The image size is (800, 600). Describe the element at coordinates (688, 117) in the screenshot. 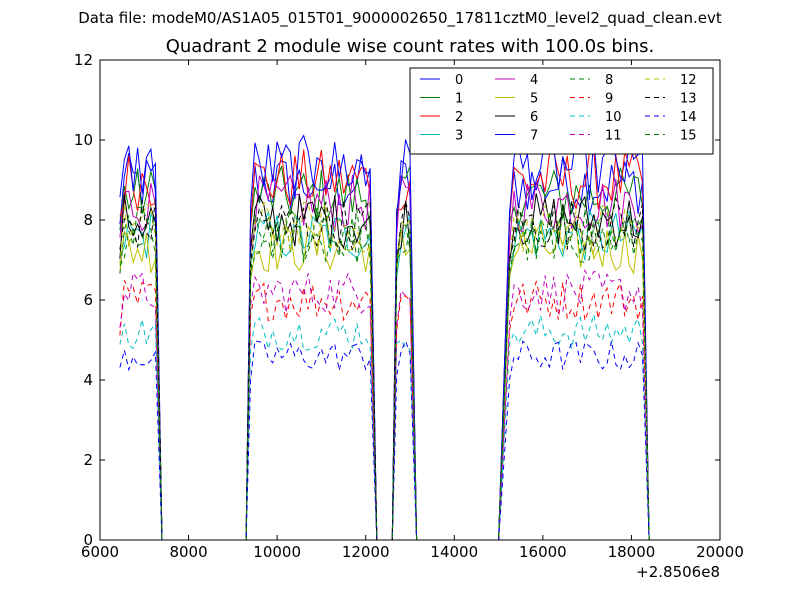

I see `legend-label-14: 14` at that location.